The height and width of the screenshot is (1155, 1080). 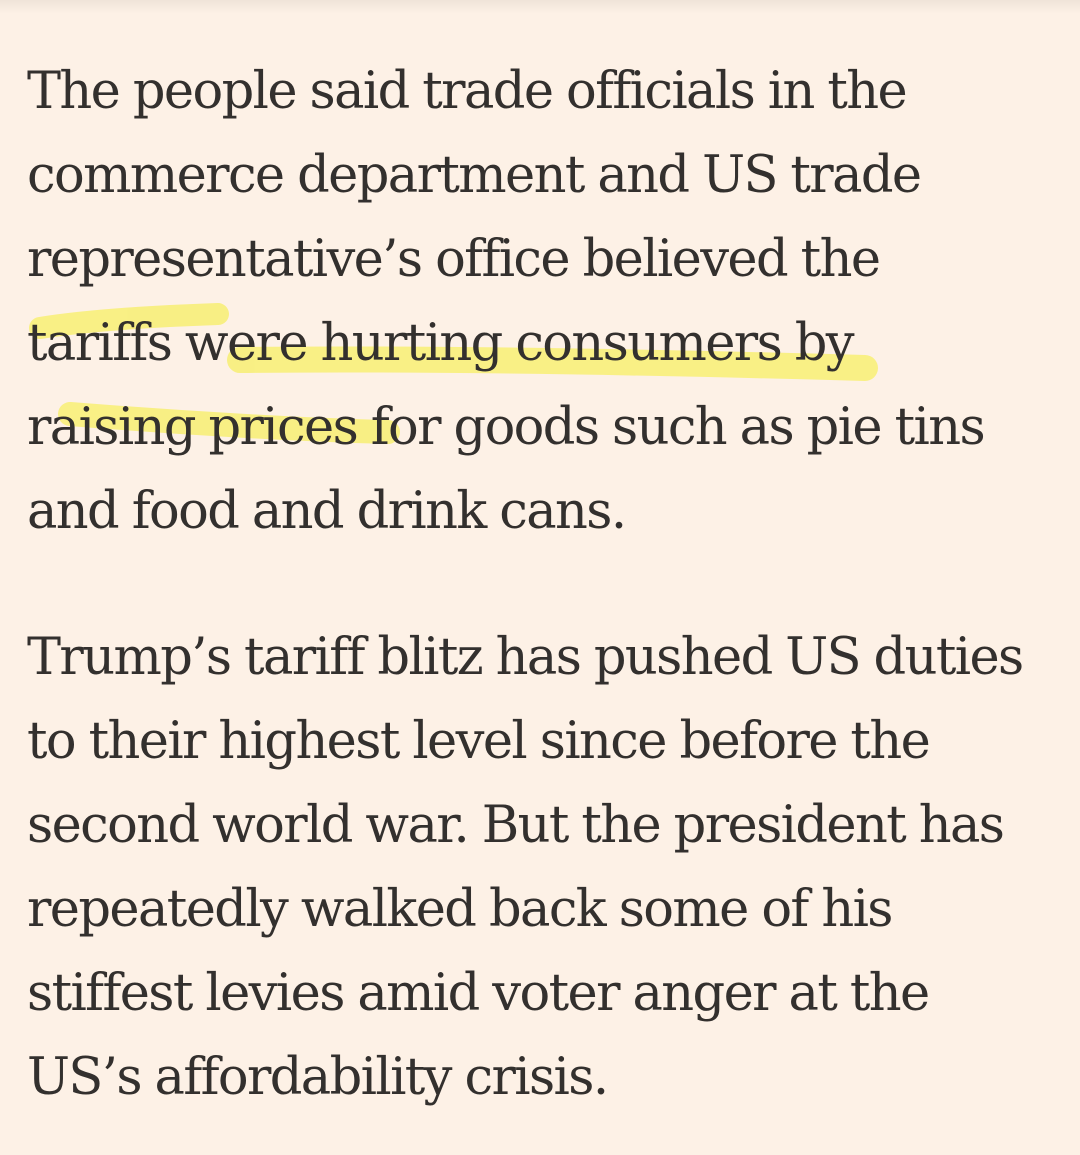 What do you see at coordinates (441, 343) in the screenshot?
I see `text-line-highlighted: tariffs were hurting consumers by` at bounding box center [441, 343].